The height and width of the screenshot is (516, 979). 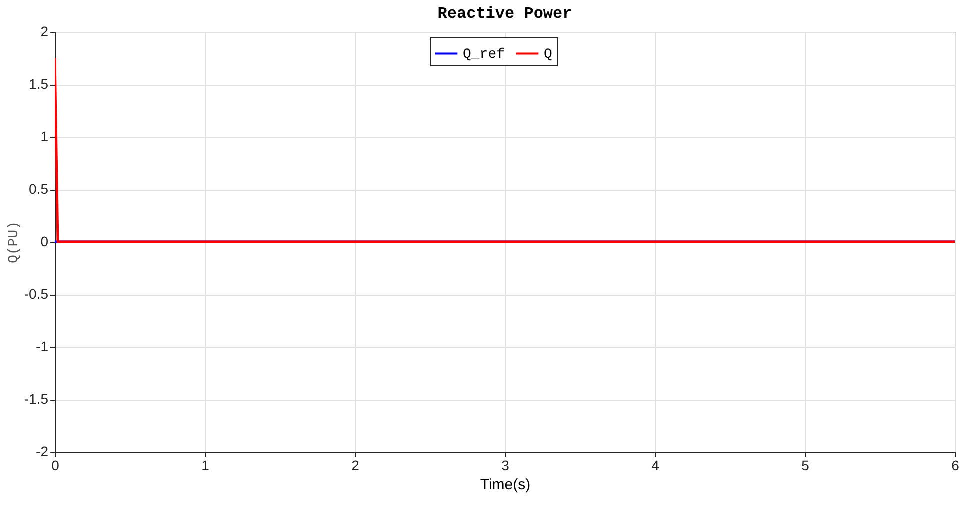 I want to click on legend-label: Q_ref, so click(x=484, y=54).